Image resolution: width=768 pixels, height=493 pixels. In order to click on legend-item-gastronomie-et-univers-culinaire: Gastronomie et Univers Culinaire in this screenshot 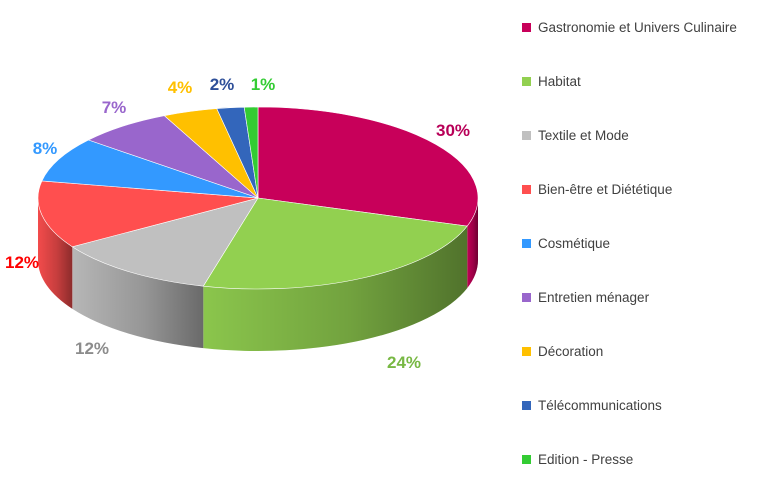, I will do `click(629, 27)`.